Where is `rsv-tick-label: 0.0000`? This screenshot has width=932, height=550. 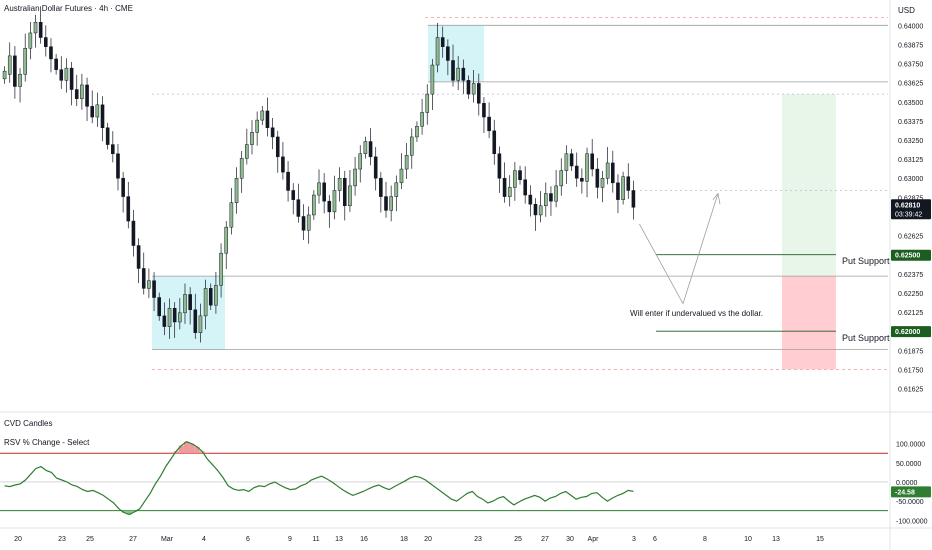 rsv-tick-label: 0.0000 is located at coordinates (907, 483).